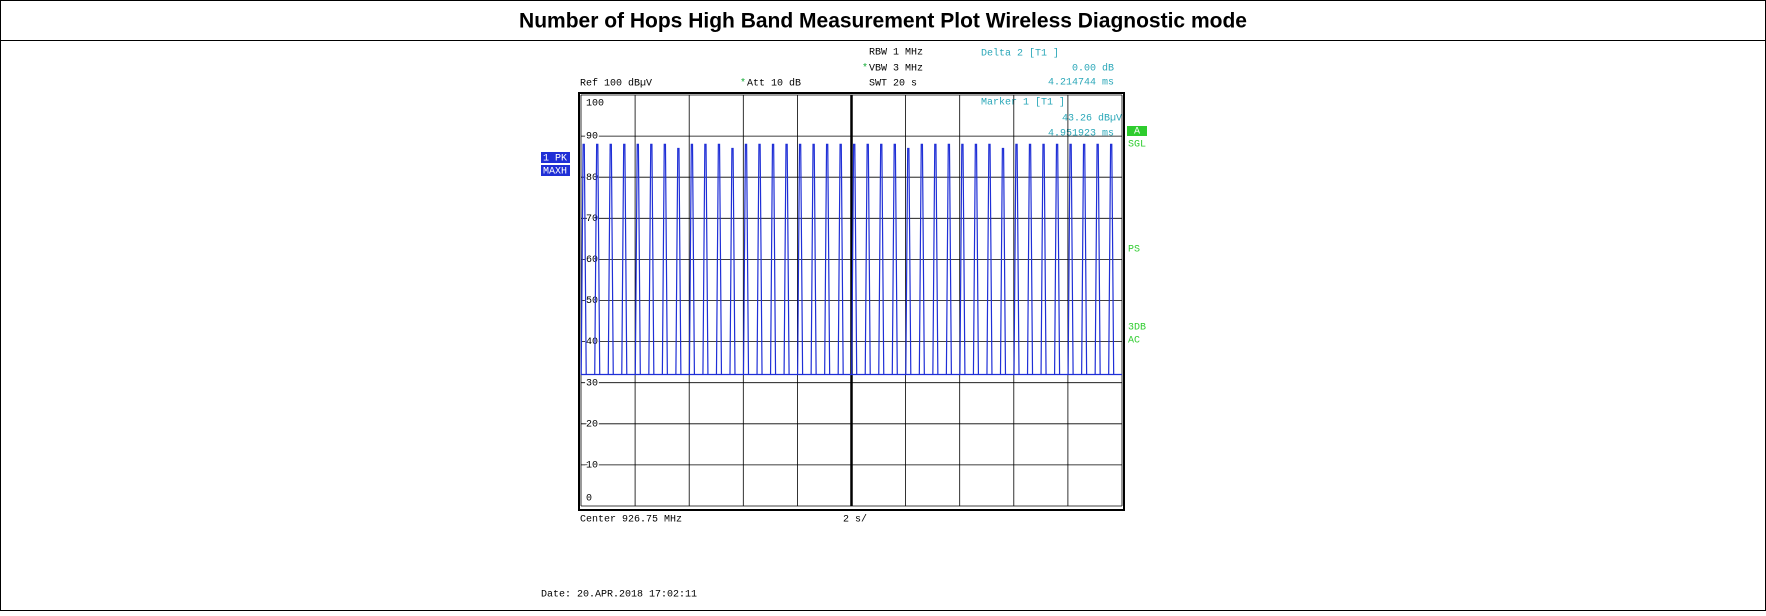 Image resolution: width=1766 pixels, height=616 pixels. What do you see at coordinates (1137, 145) in the screenshot?
I see `tag-sgl: SGL` at bounding box center [1137, 145].